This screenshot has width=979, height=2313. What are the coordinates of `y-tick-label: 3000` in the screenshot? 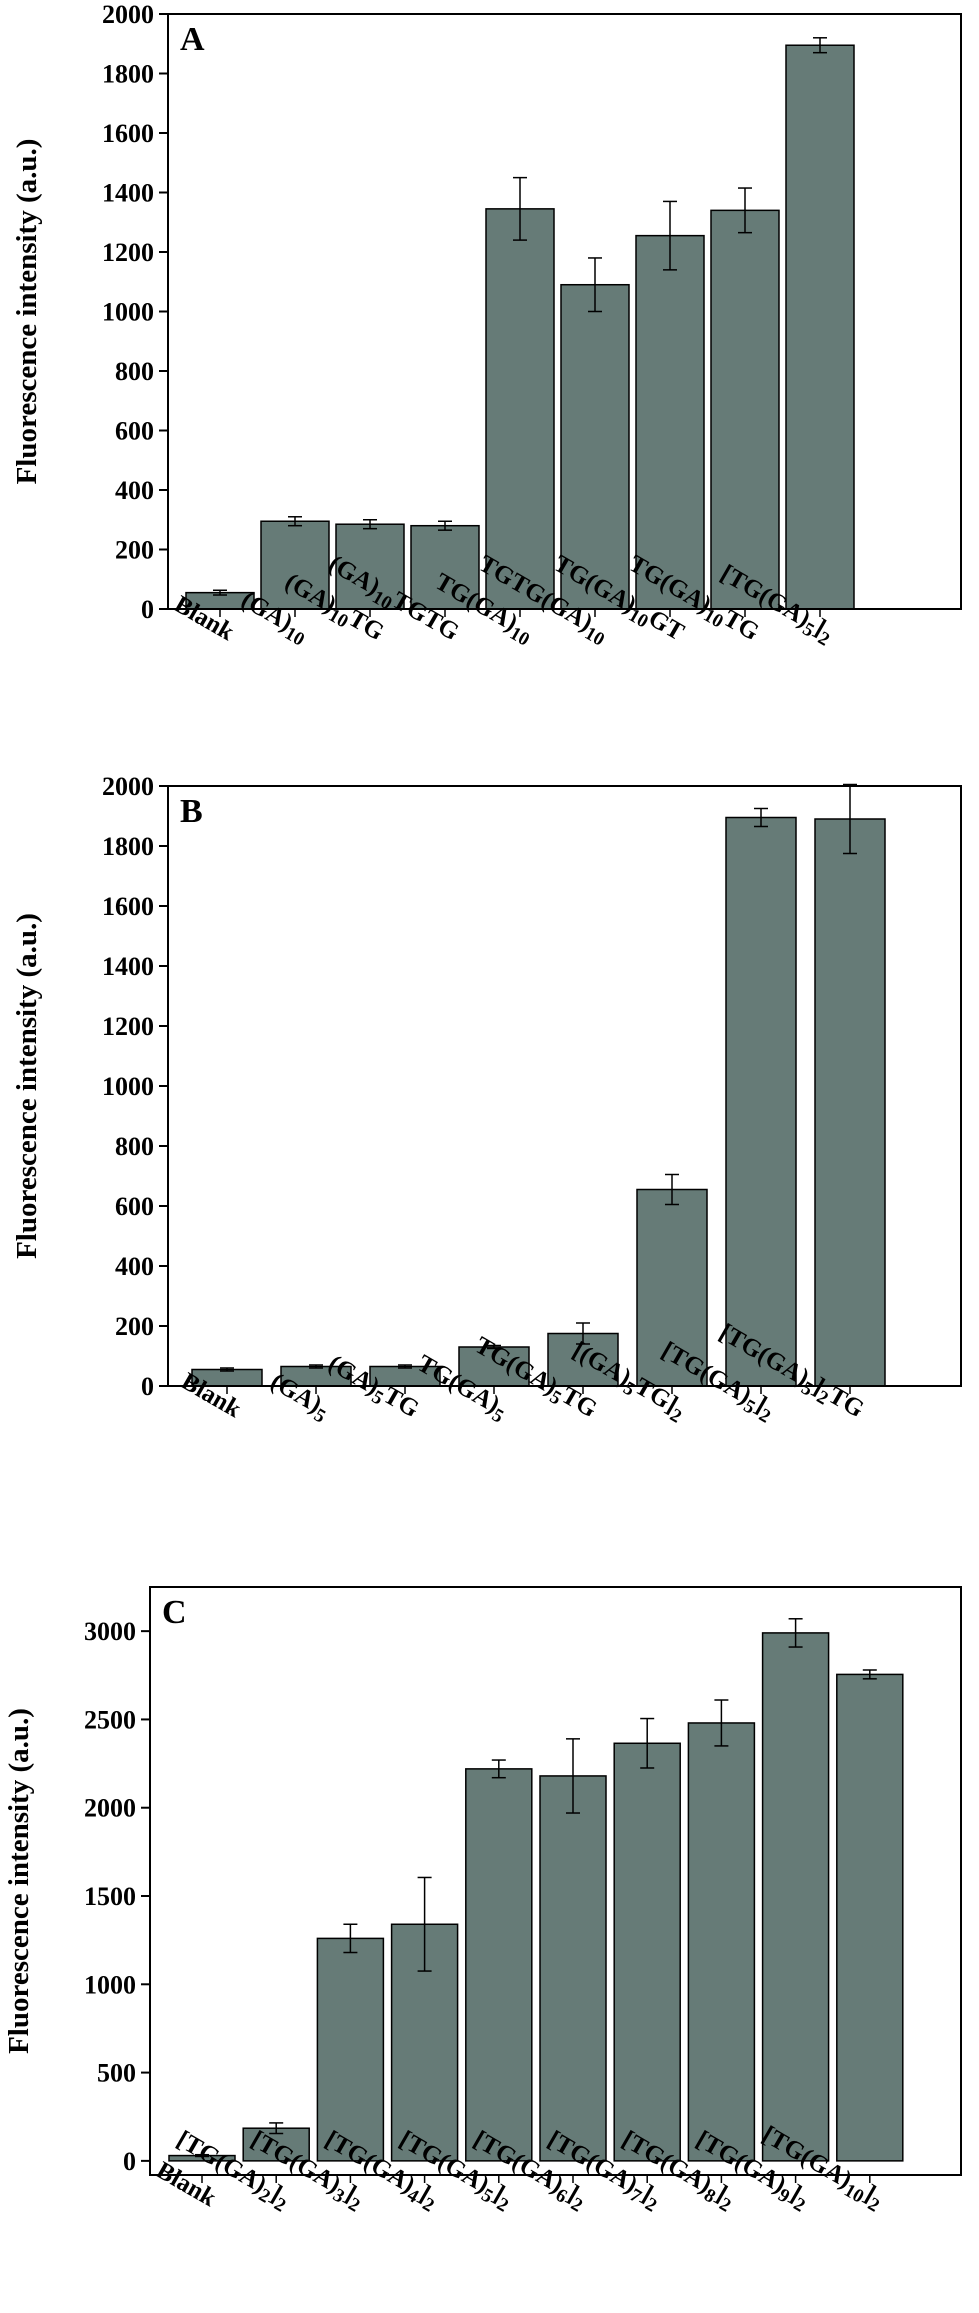 It's located at (110, 1631).